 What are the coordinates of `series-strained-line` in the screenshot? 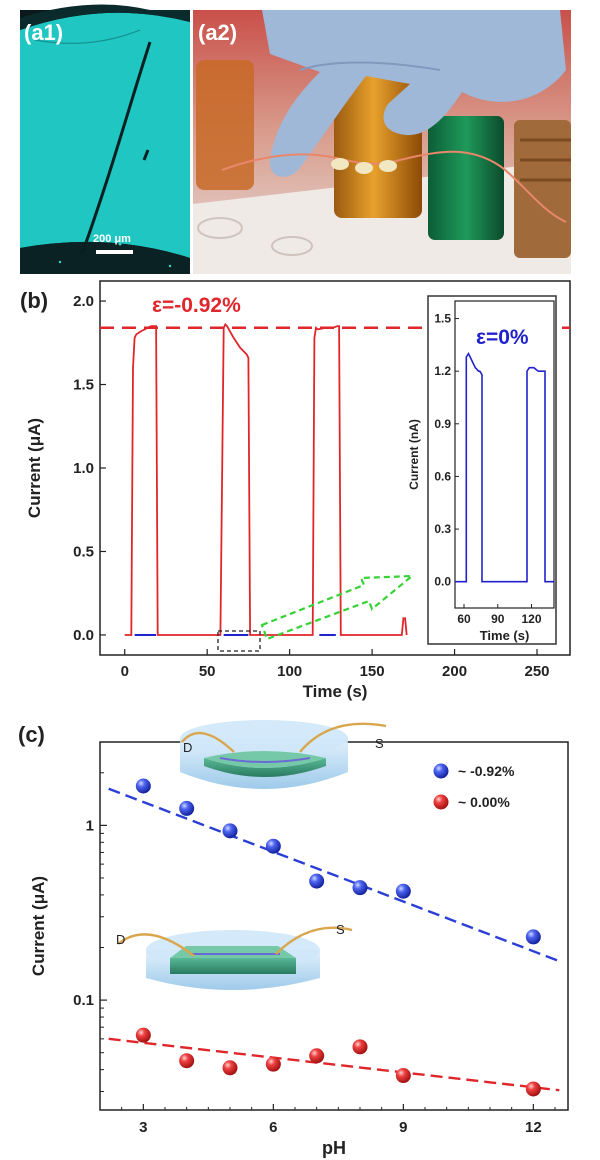 It's located at (266, 479).